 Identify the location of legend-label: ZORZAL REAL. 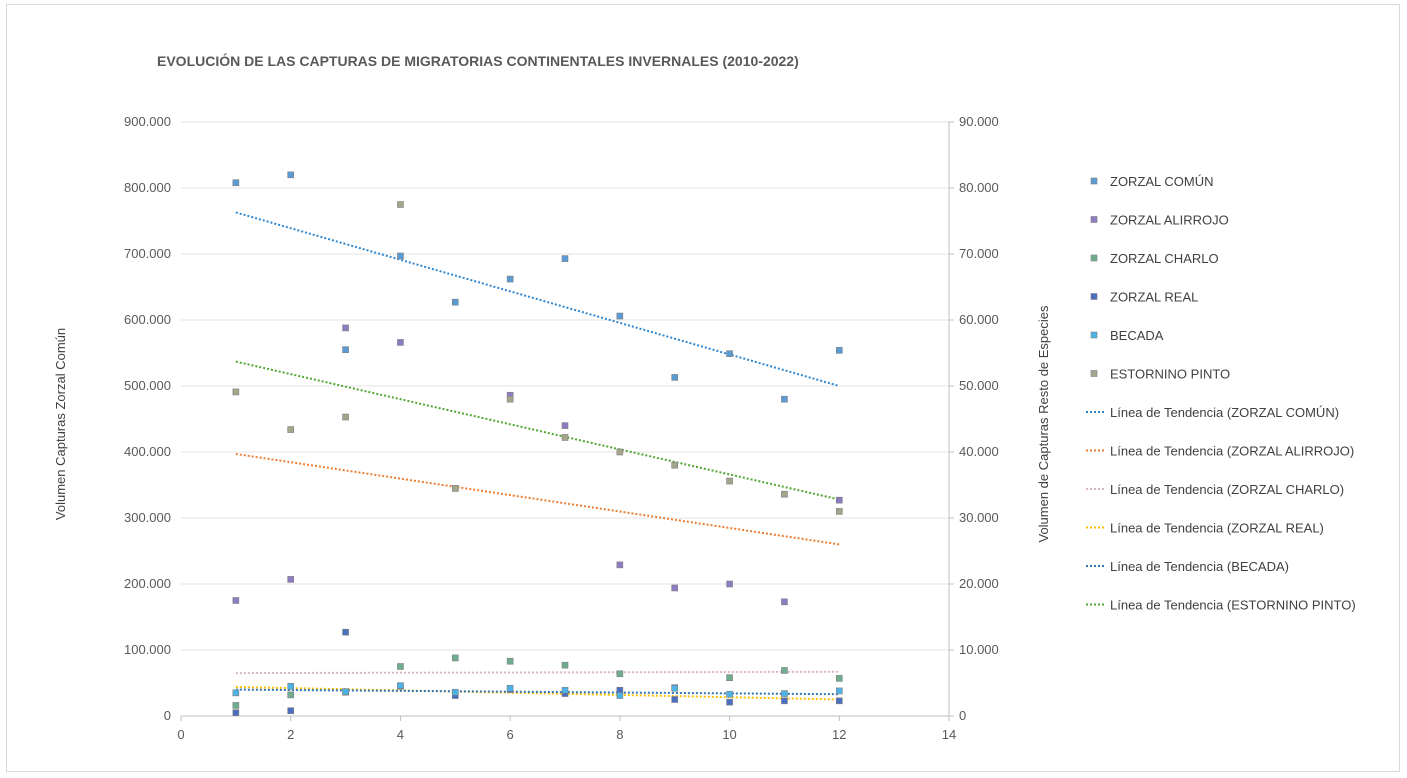
(1154, 297).